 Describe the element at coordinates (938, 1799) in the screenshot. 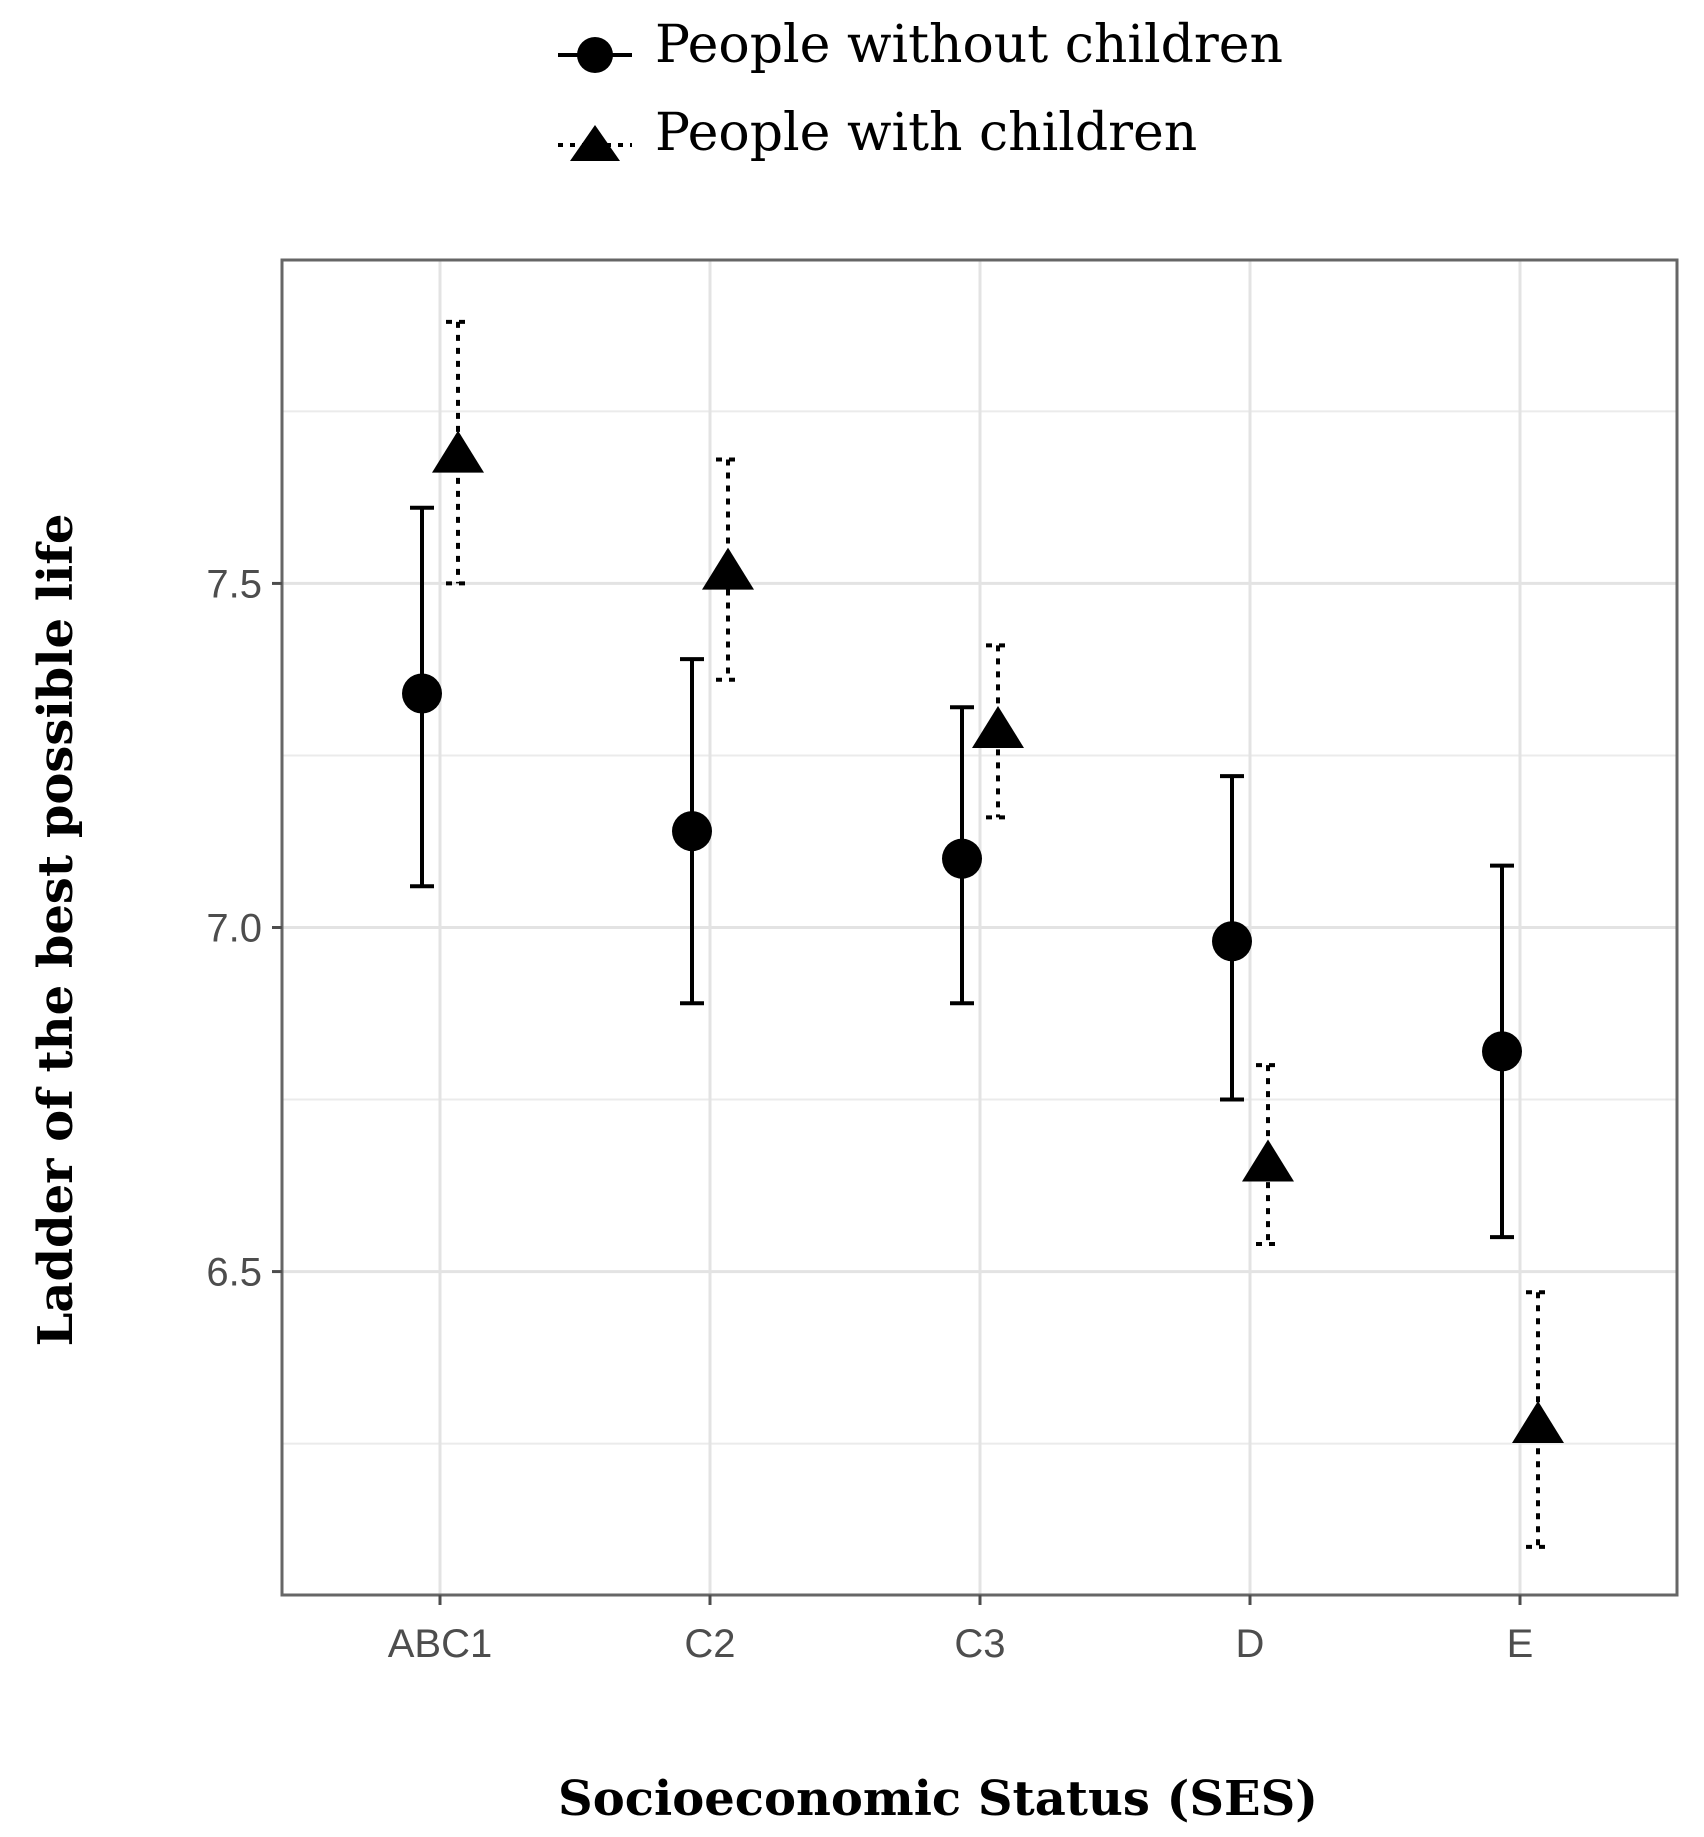

I see `x-axis-title: Socioeconomic Status (SES)` at that location.